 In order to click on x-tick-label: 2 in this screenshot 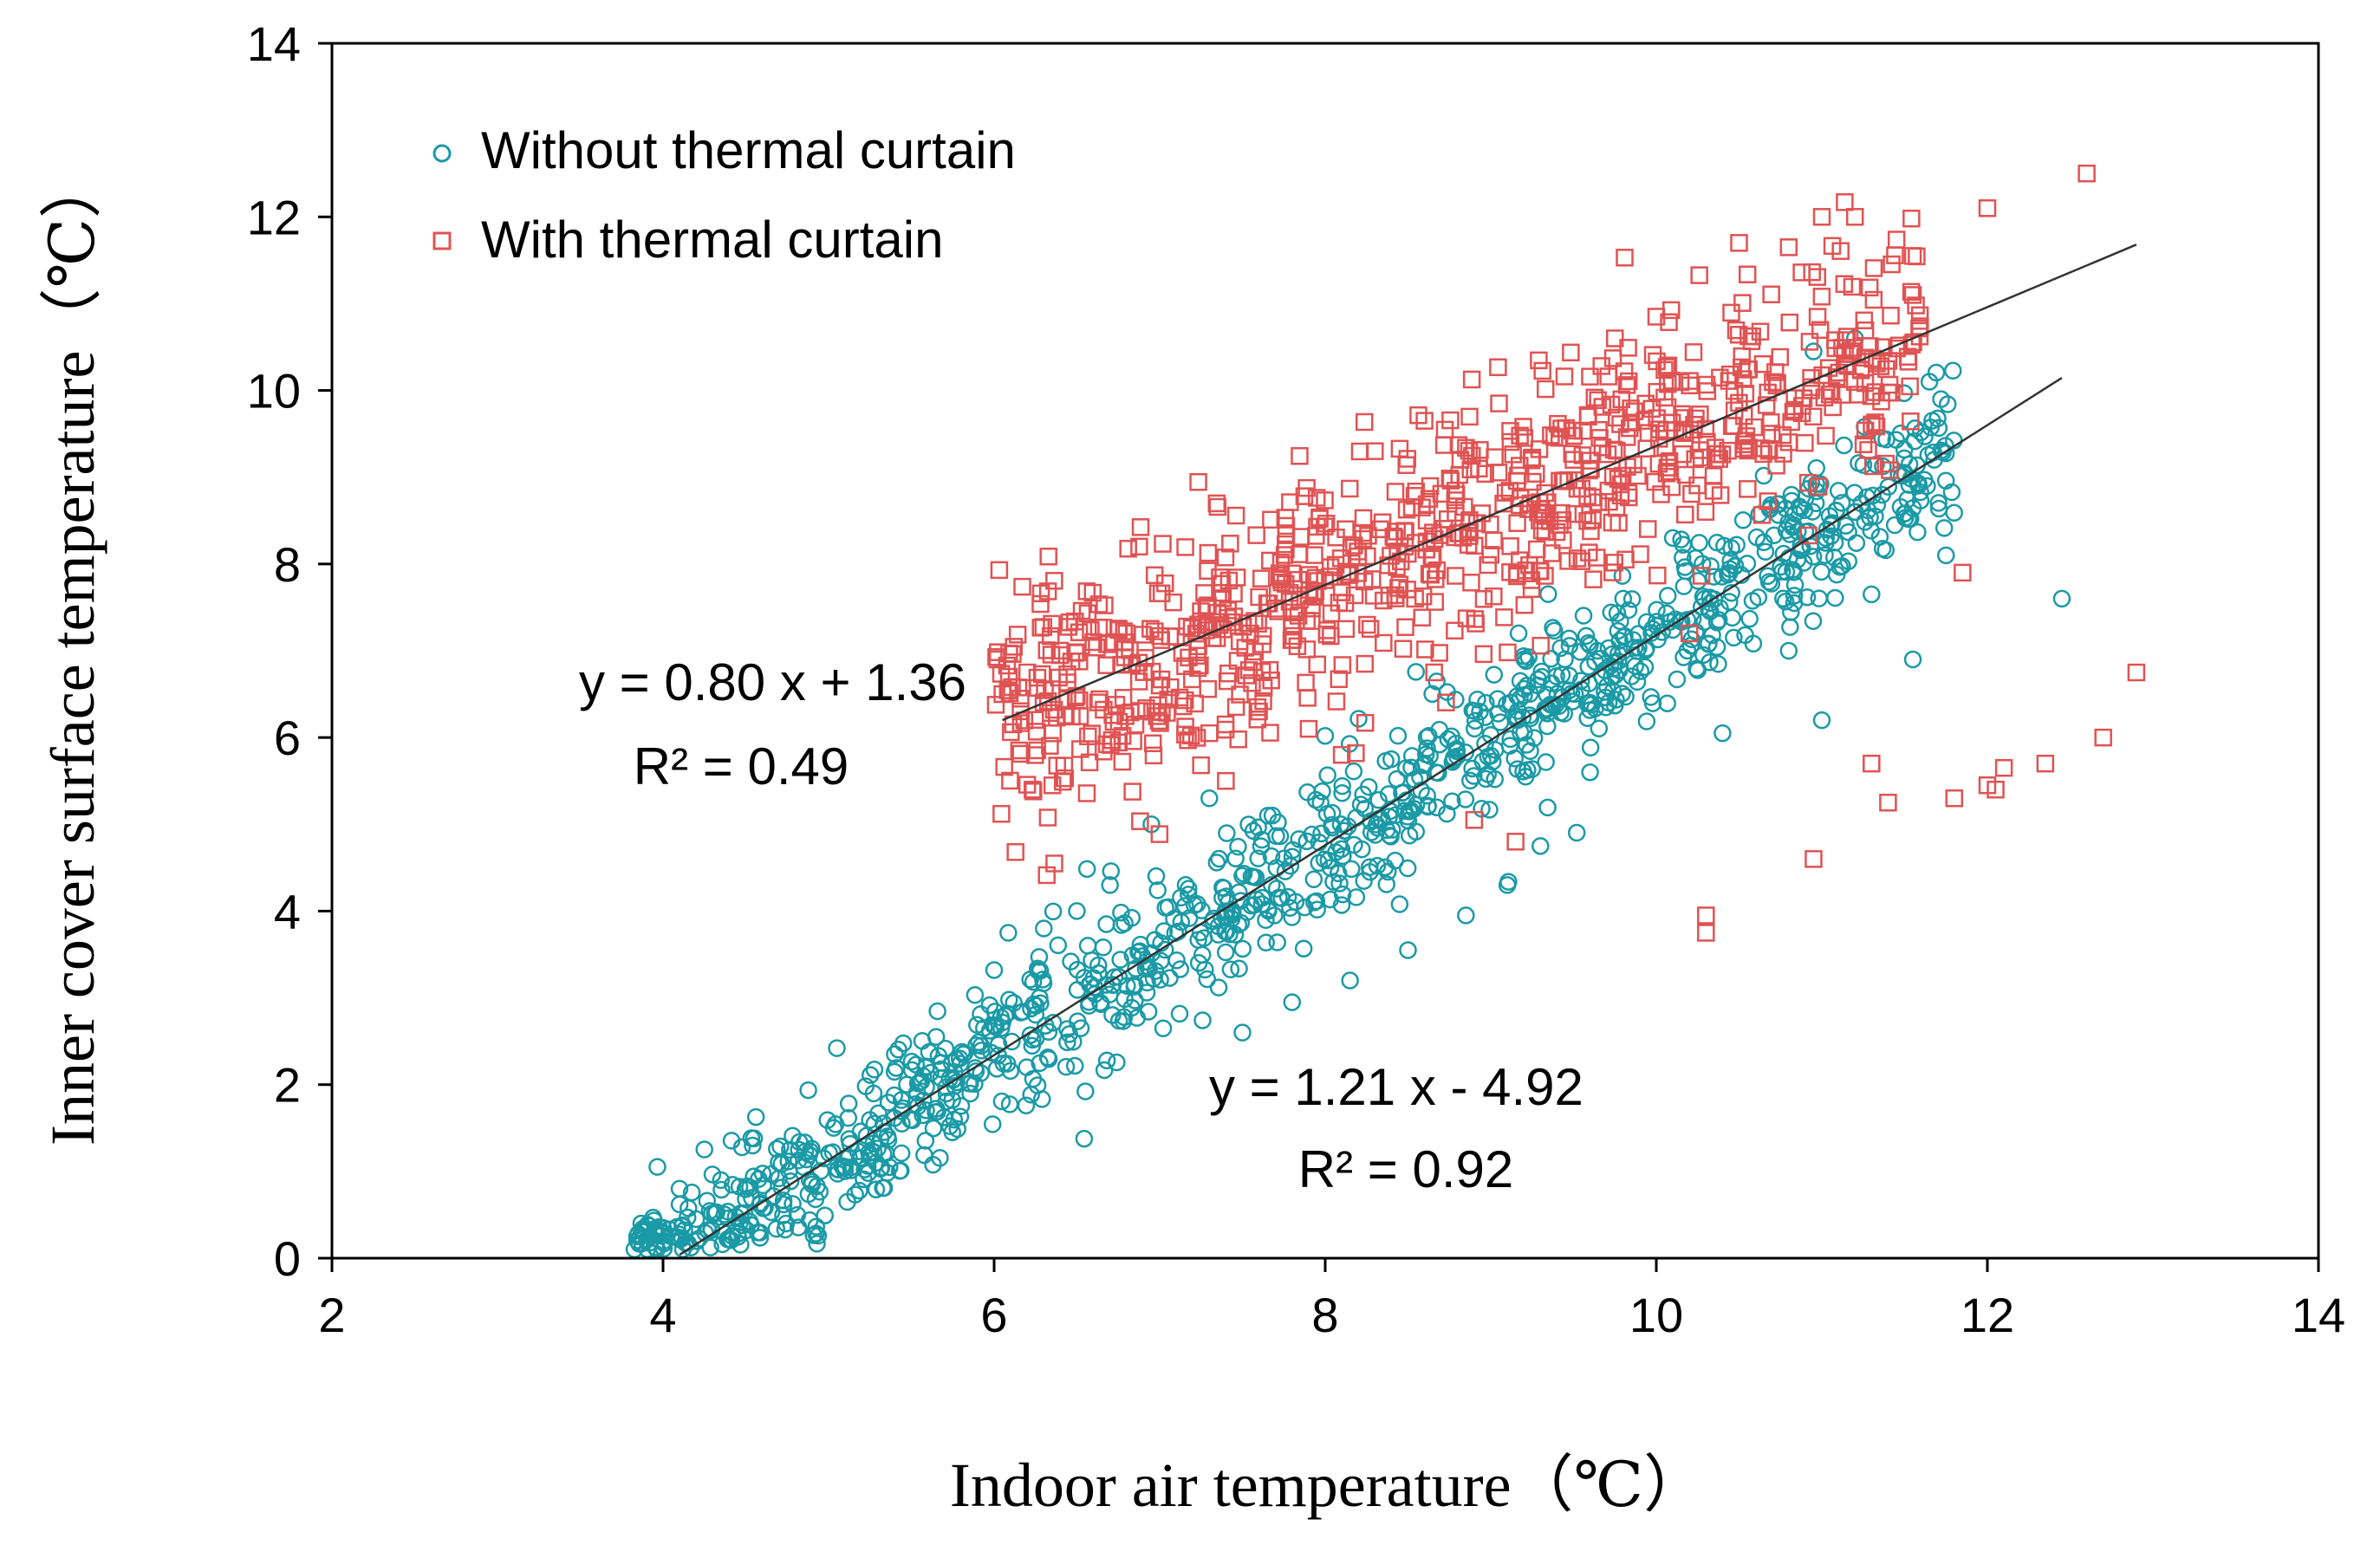, I will do `click(331, 1315)`.